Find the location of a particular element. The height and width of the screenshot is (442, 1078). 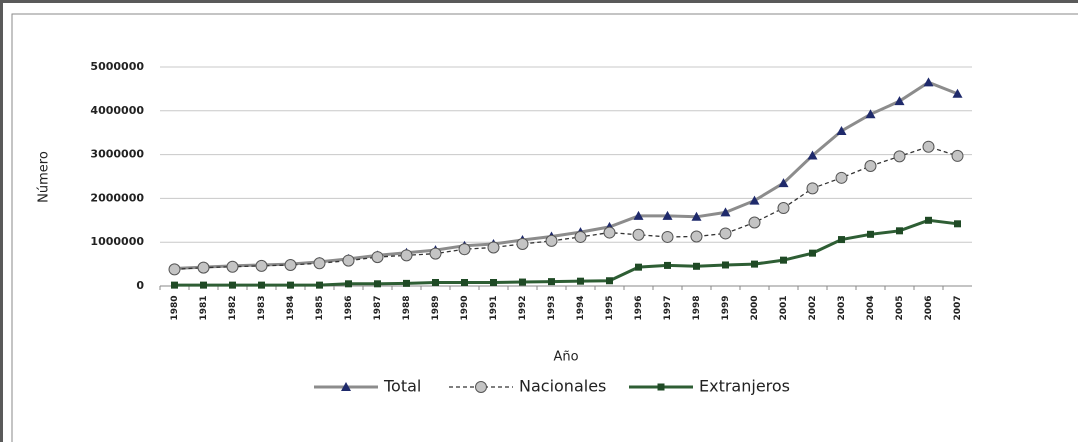

x-tick-label: 1988 is located at coordinates (407, 307).